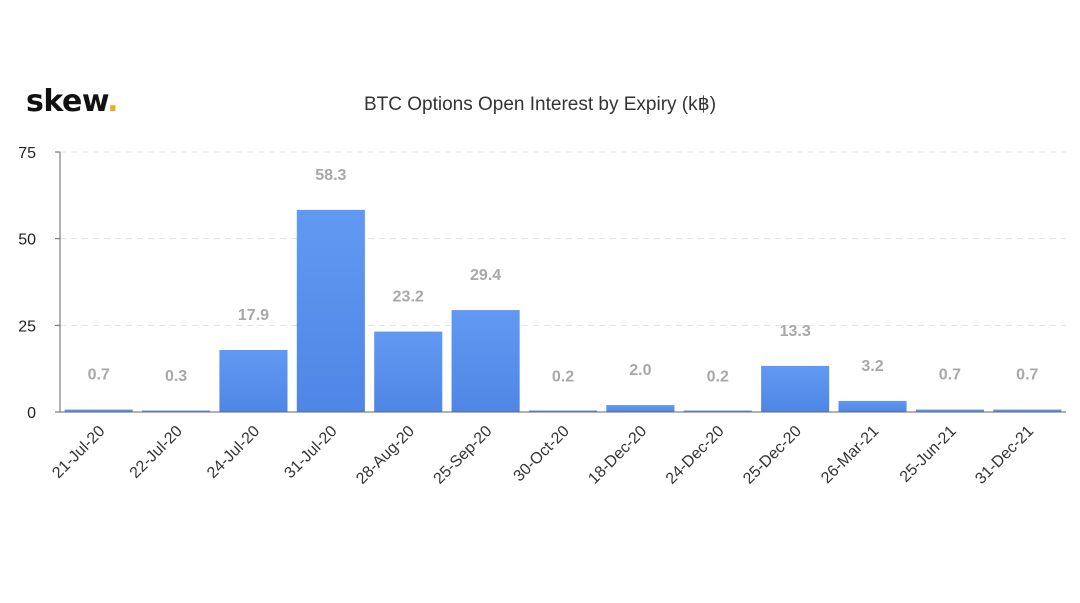 This screenshot has height=603, width=1080. What do you see at coordinates (850, 455) in the screenshot?
I see `x-tick-label: 26-Mar-21` at bounding box center [850, 455].